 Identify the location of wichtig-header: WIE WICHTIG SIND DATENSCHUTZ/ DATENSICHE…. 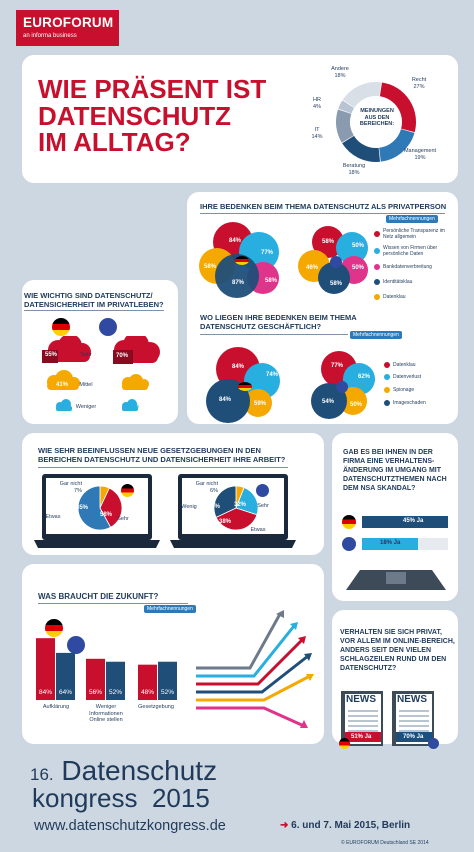
(94, 300).